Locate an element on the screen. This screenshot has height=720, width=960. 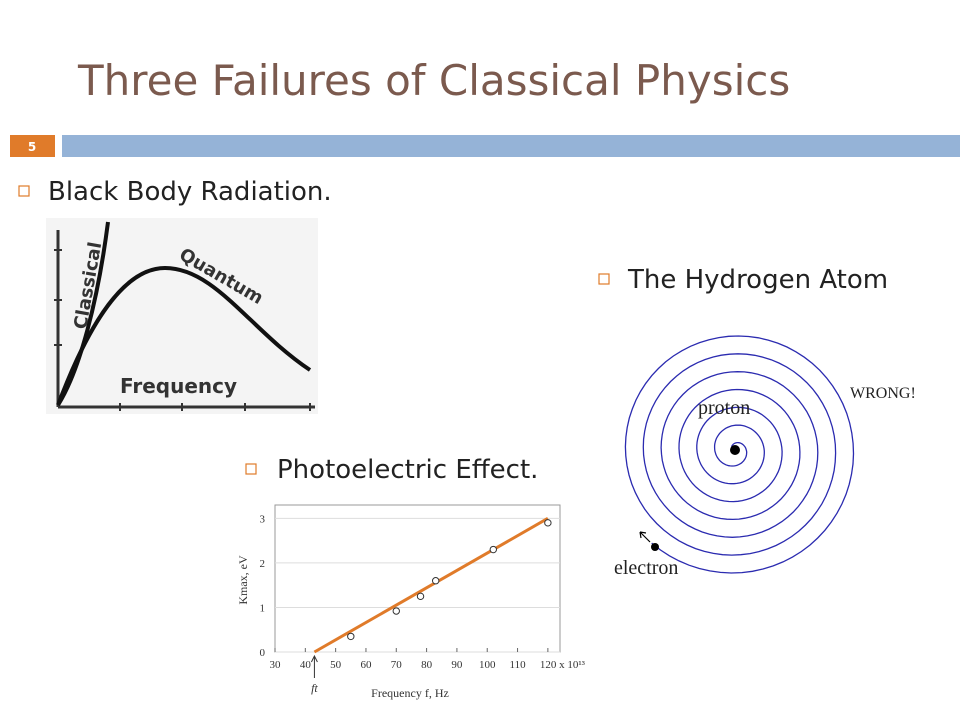
hydrogen-figure: proton WRONG! electron is located at coordinates (765, 457).